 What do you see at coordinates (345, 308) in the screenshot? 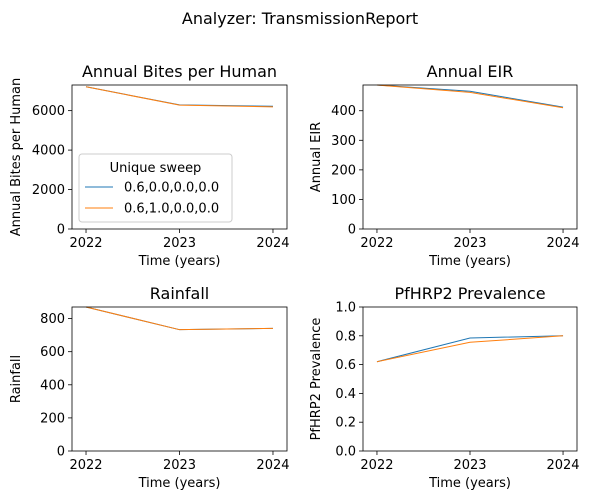
I see `y-tick-label: 1.0` at bounding box center [345, 308].